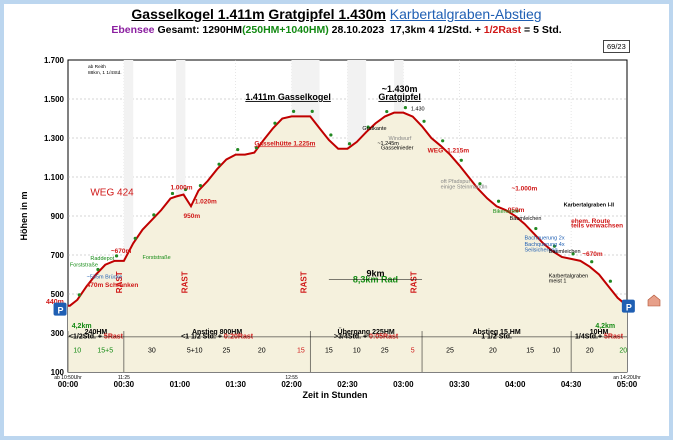  What do you see at coordinates (24, 216) in the screenshot?
I see `y-axis-title: Höhen in m` at bounding box center [24, 216].